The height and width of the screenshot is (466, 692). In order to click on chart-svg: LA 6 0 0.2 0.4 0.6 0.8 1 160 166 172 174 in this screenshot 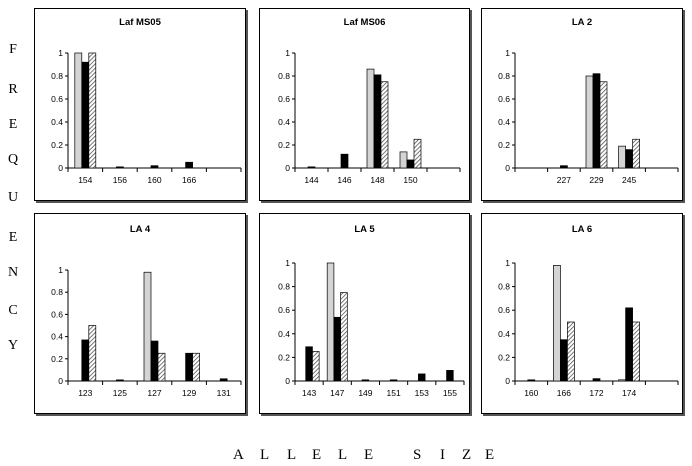, I will do `click(588, 311)`.